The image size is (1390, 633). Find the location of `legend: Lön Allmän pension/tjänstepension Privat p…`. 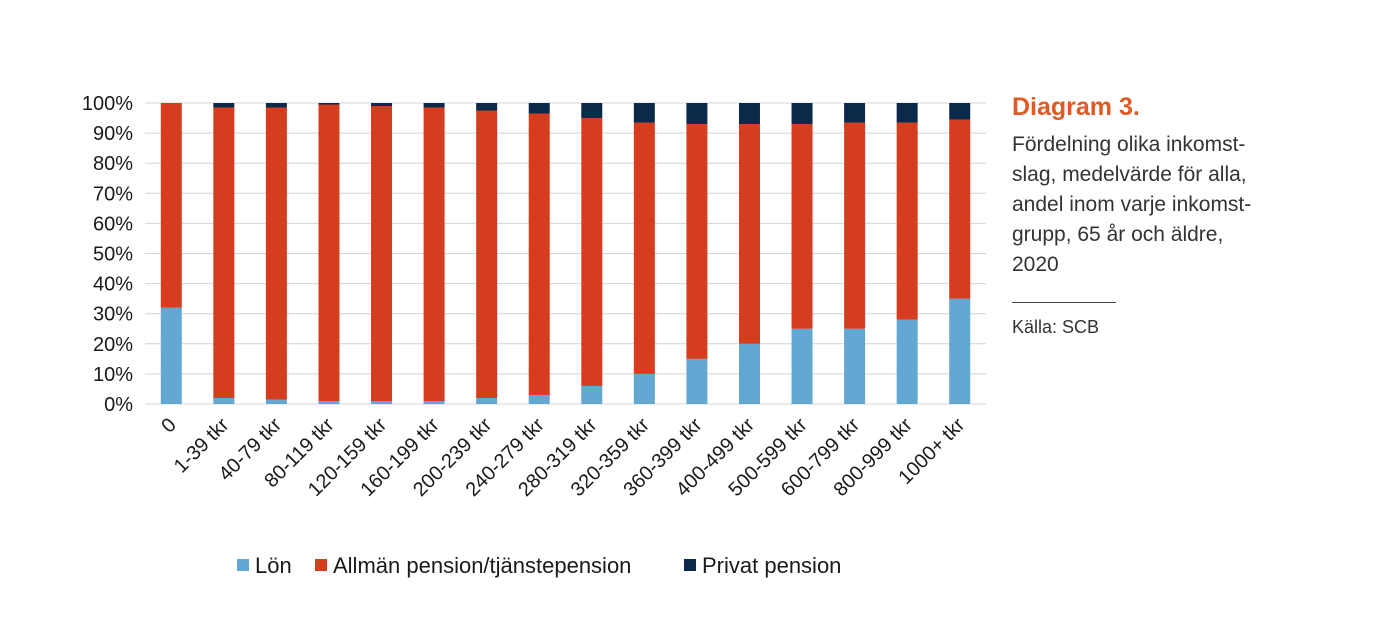

legend: Lön Allmän pension/tjänstepension Privat p… is located at coordinates (539, 565).